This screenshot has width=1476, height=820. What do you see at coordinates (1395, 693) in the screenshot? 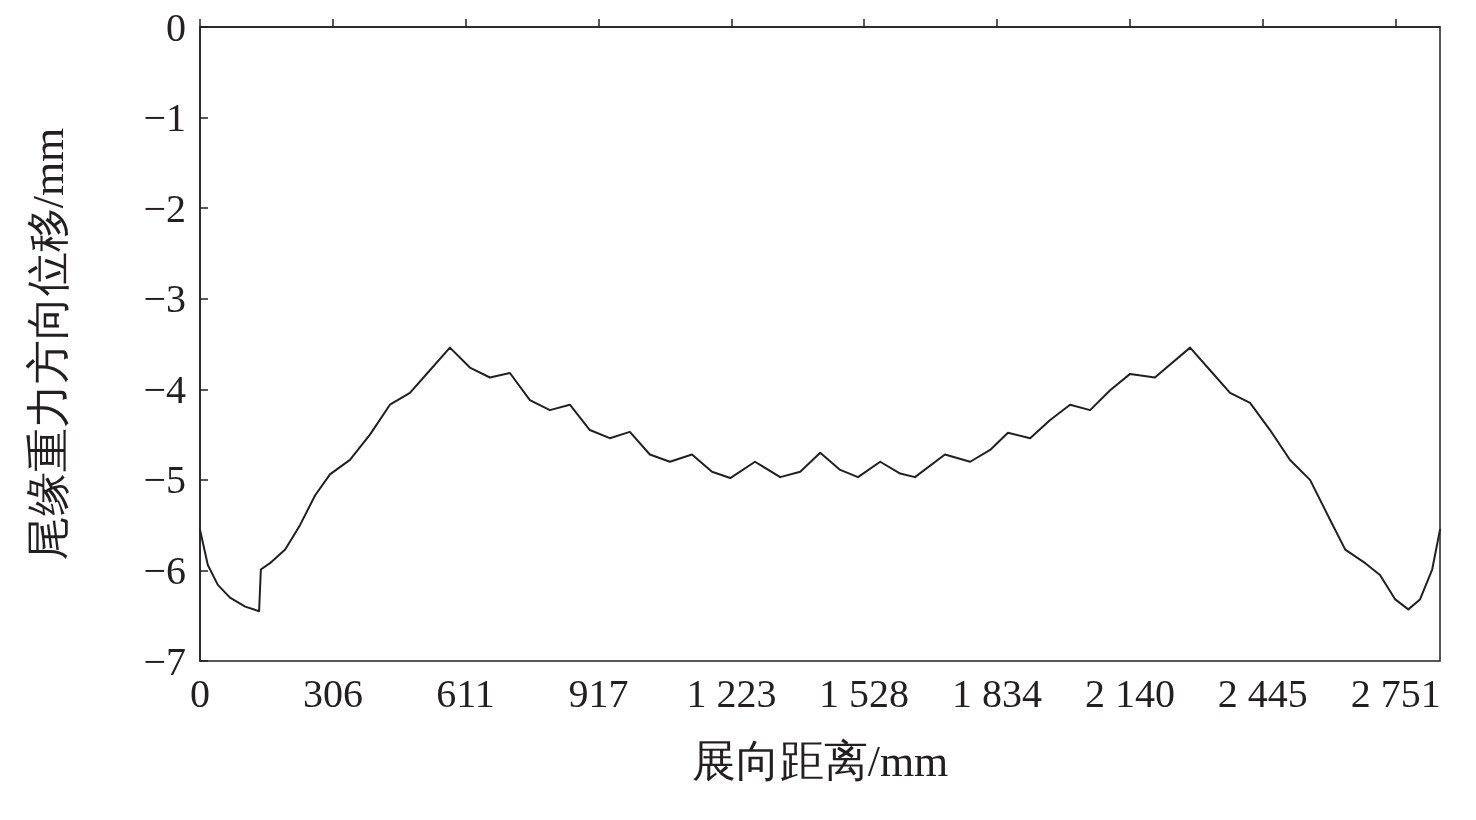
I see `x-tick-label: 2 751` at bounding box center [1395, 693].